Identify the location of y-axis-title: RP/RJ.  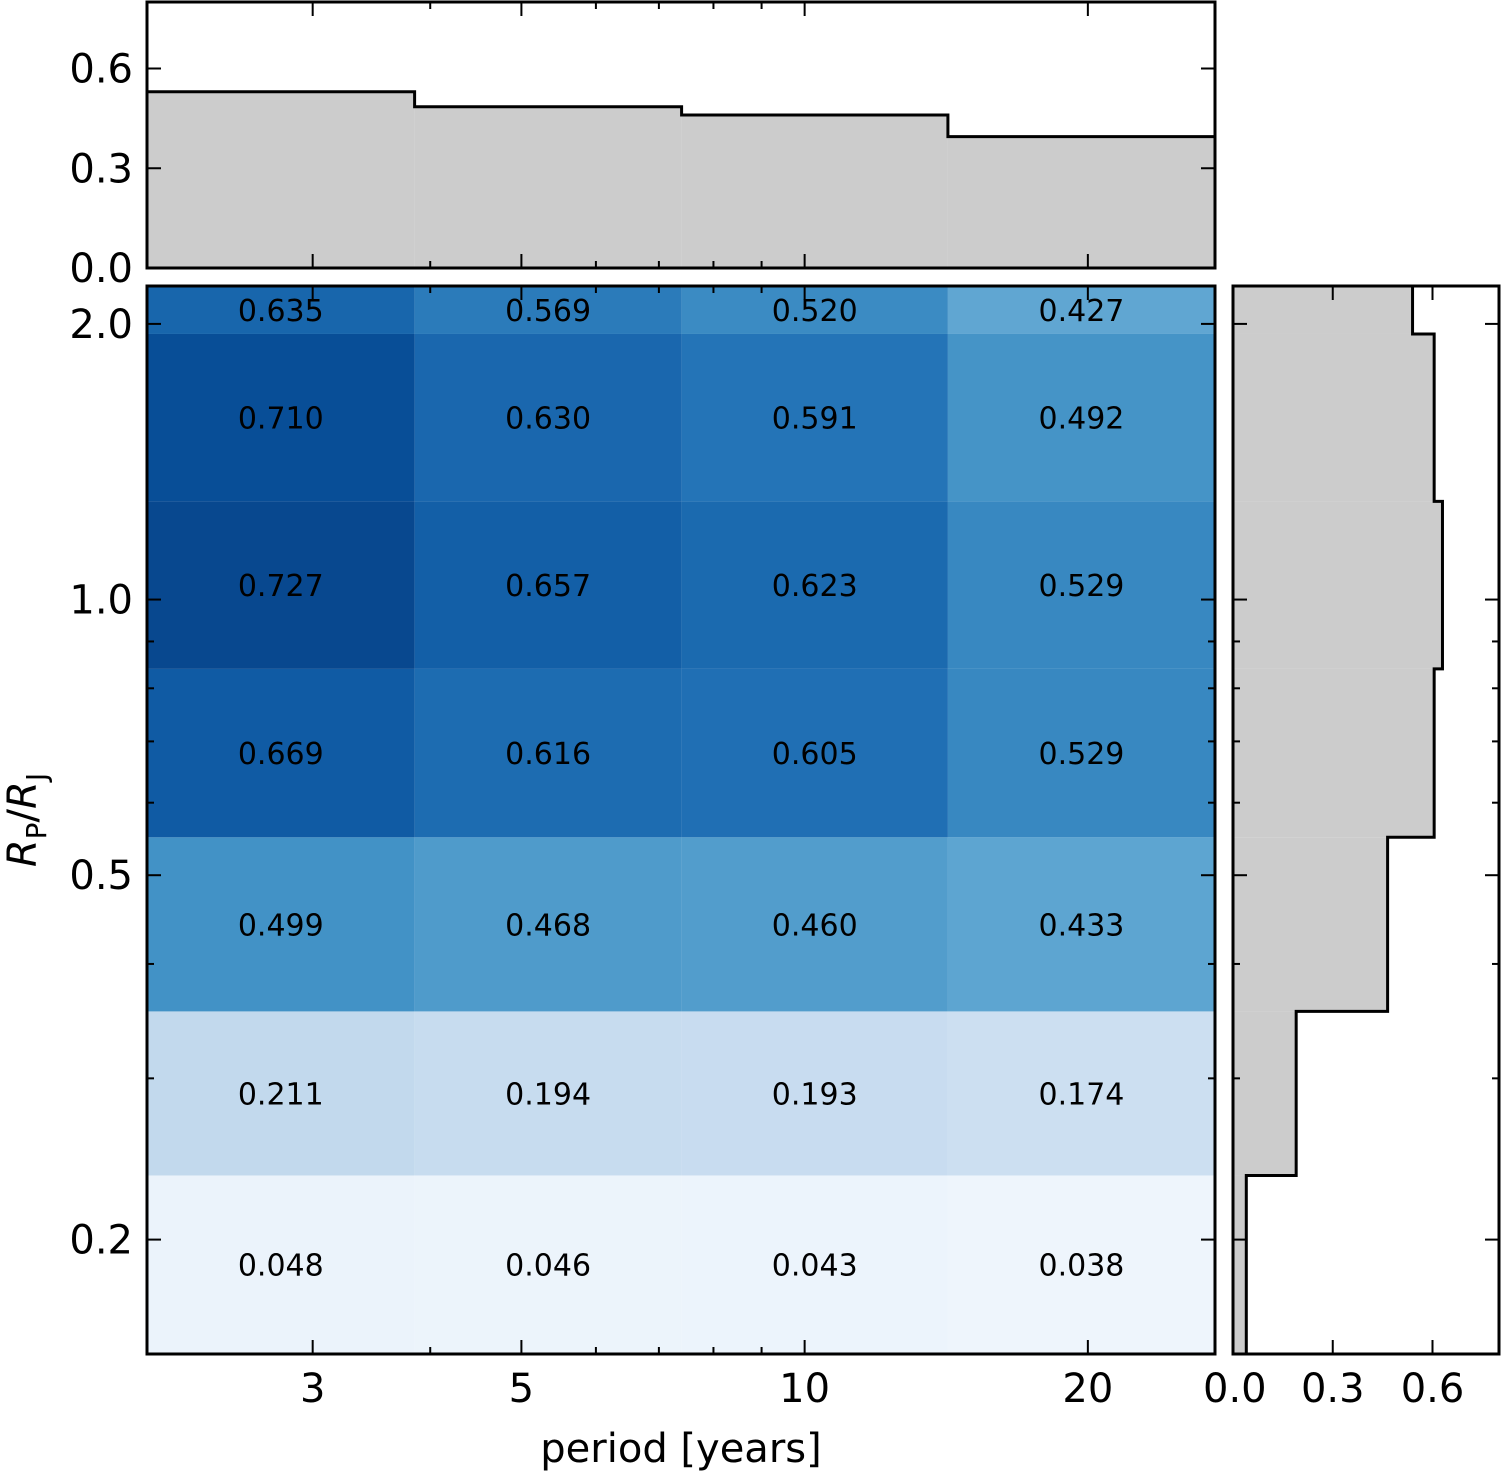
(26, 820).